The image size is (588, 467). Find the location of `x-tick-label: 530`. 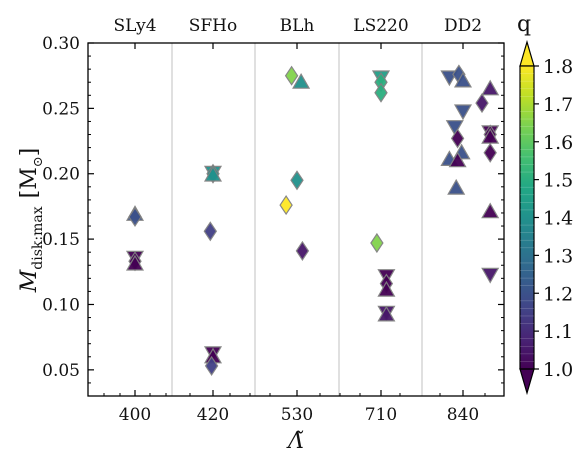

x-tick-label: 530 is located at coordinates (297, 415).